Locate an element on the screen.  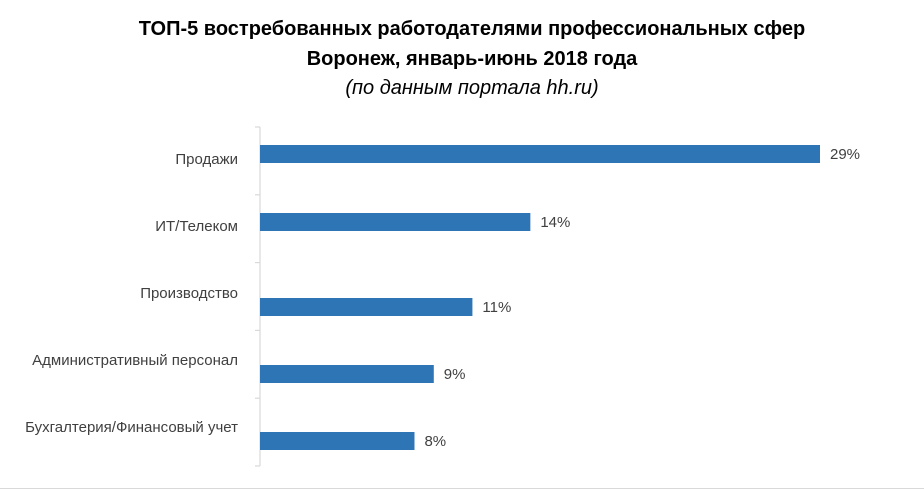
data-label: 11% is located at coordinates (496, 307).